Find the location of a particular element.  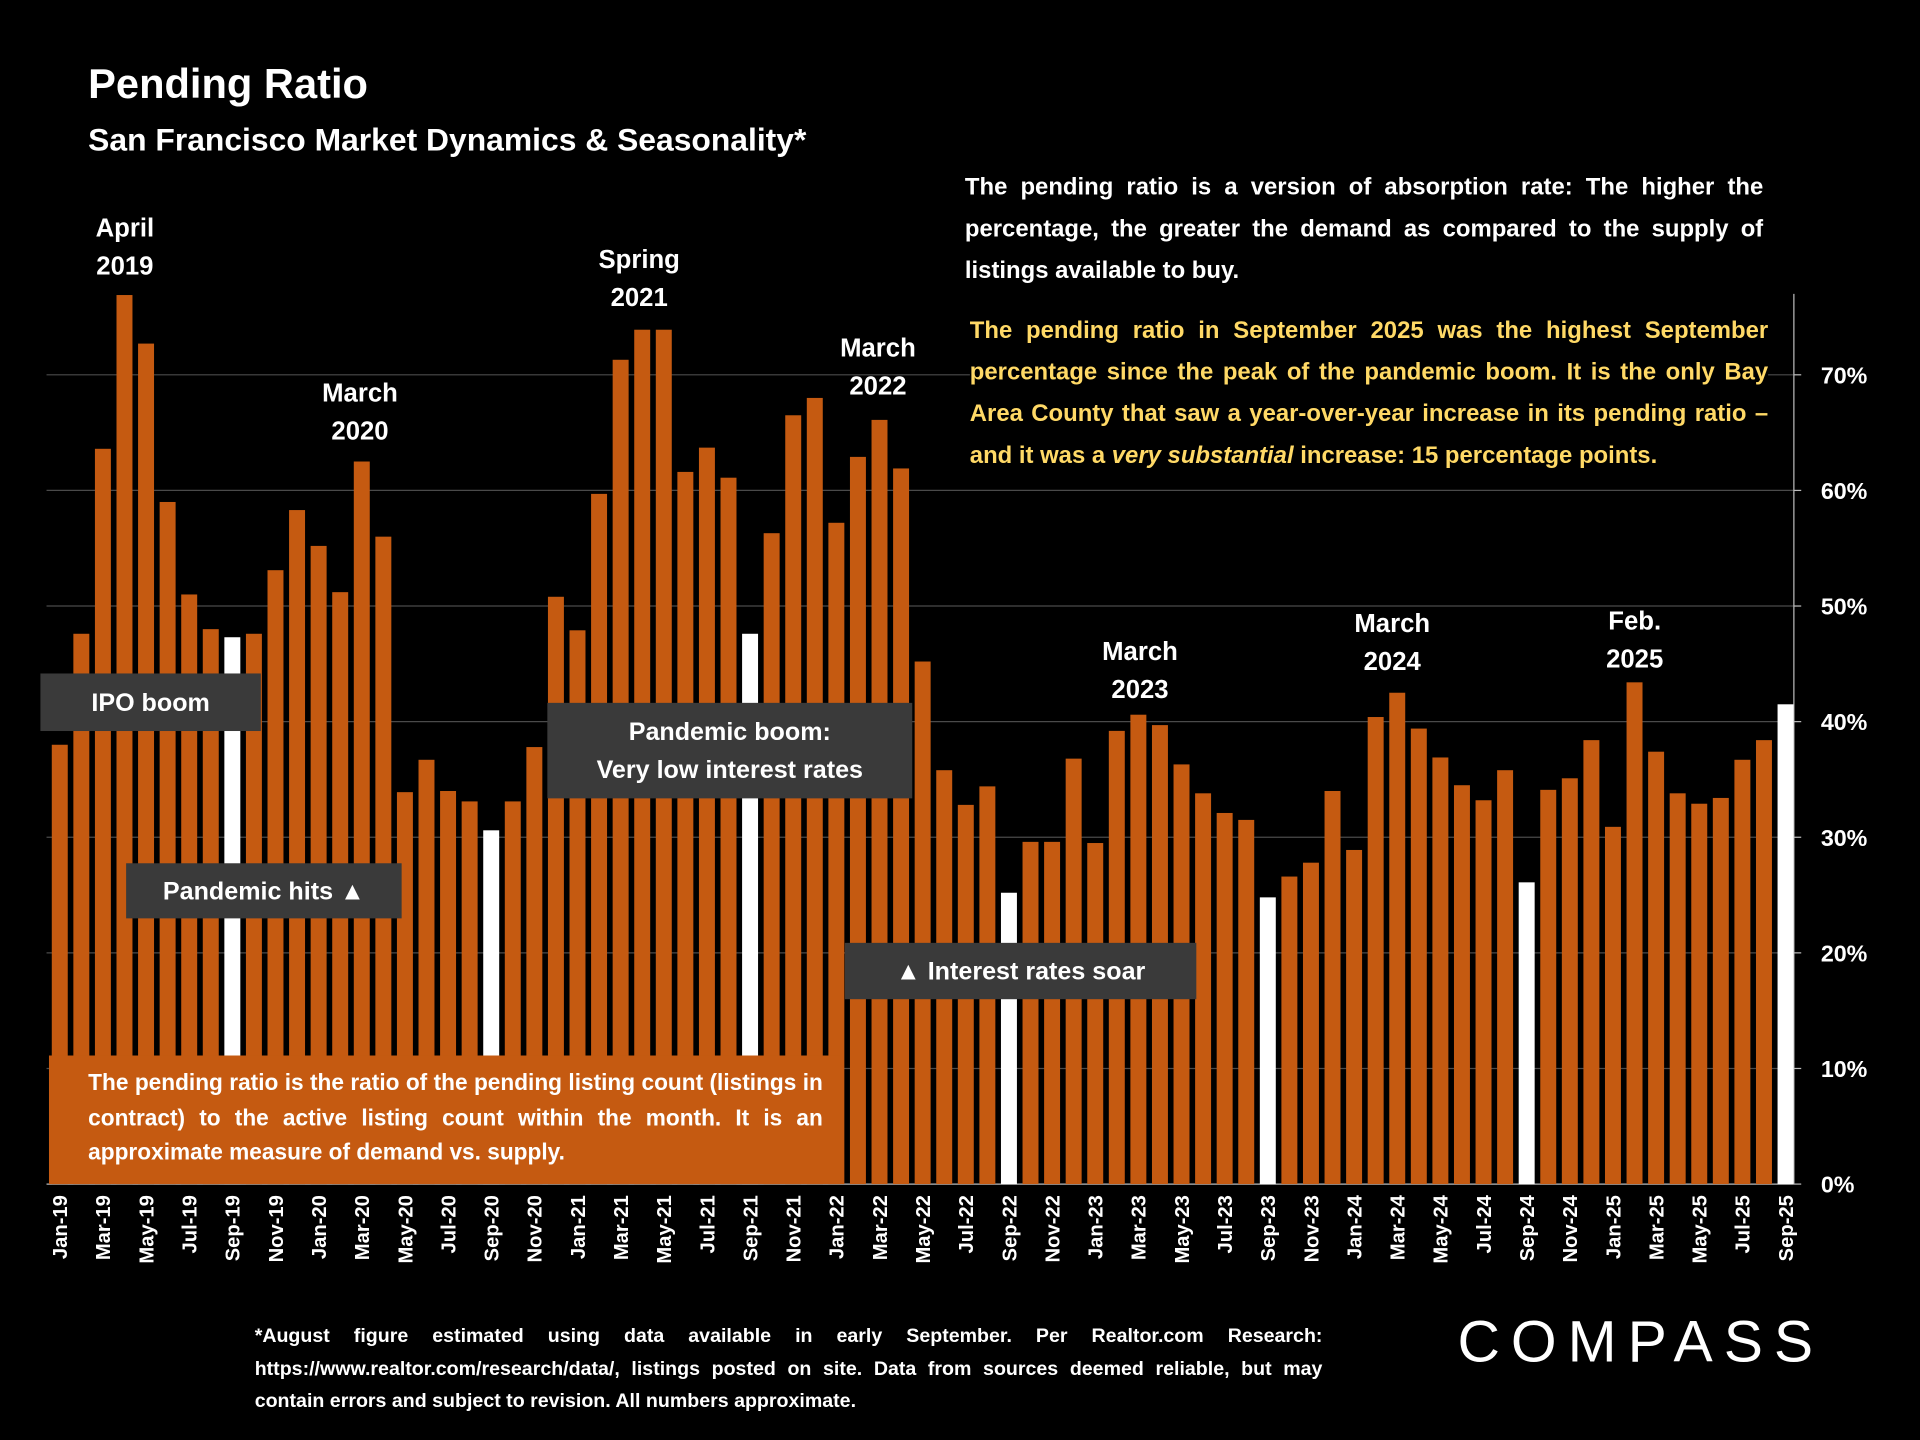

x-tick-label: Mar-19 is located at coordinates (104, 1227).